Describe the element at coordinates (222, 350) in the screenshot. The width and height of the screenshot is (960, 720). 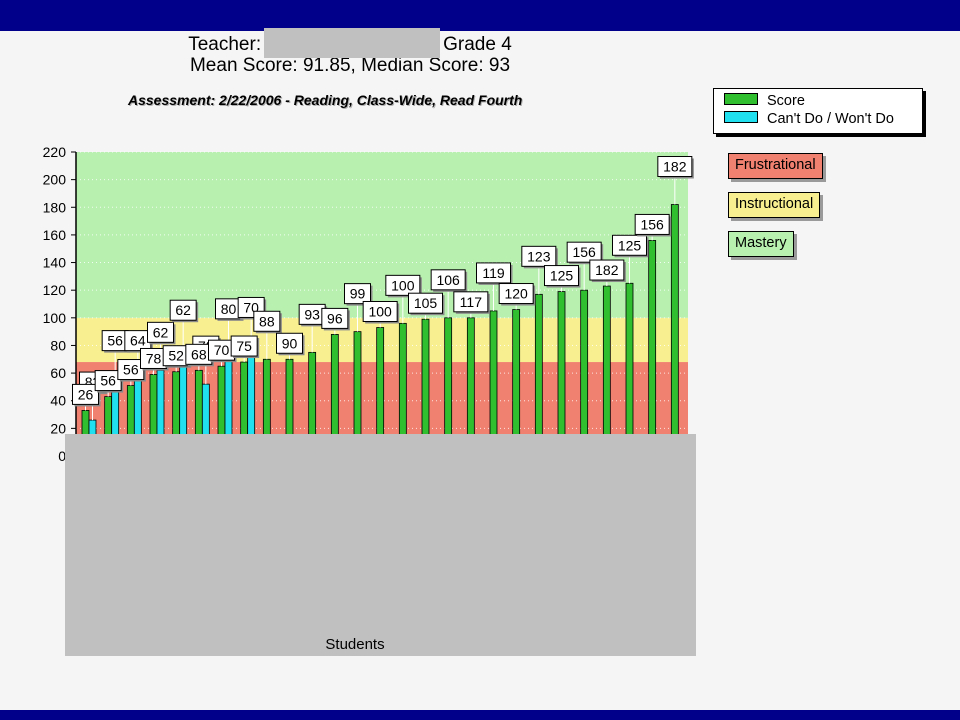
I see `data-label: 70` at that location.